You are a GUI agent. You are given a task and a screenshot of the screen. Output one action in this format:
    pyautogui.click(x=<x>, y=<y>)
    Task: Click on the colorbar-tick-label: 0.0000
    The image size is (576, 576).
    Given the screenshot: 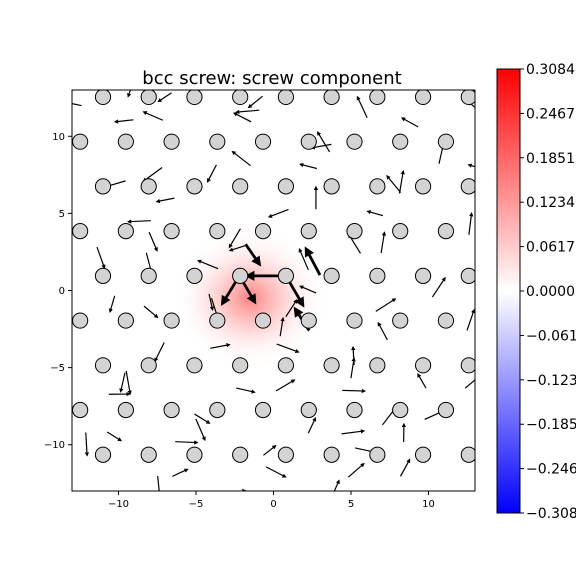 What is the action you would take?
    pyautogui.click(x=550, y=292)
    